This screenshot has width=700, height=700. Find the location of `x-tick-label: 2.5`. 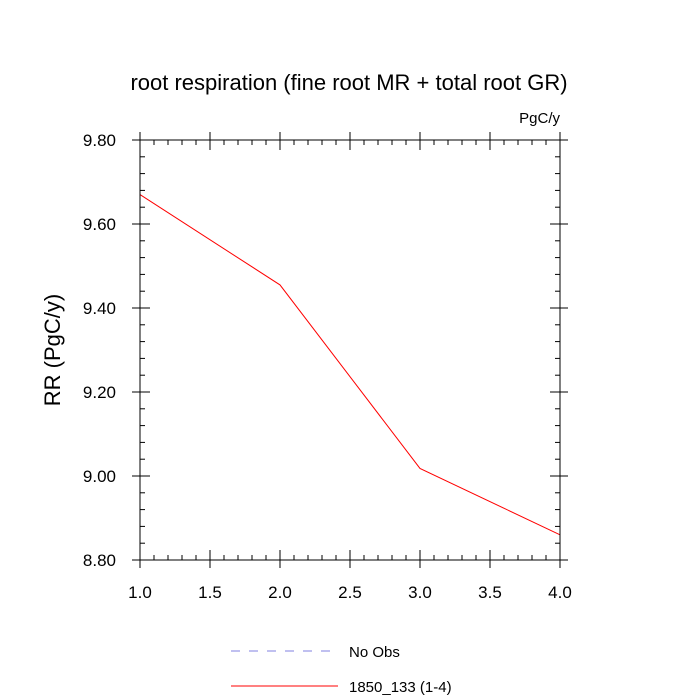

x-tick-label: 2.5 is located at coordinates (350, 592).